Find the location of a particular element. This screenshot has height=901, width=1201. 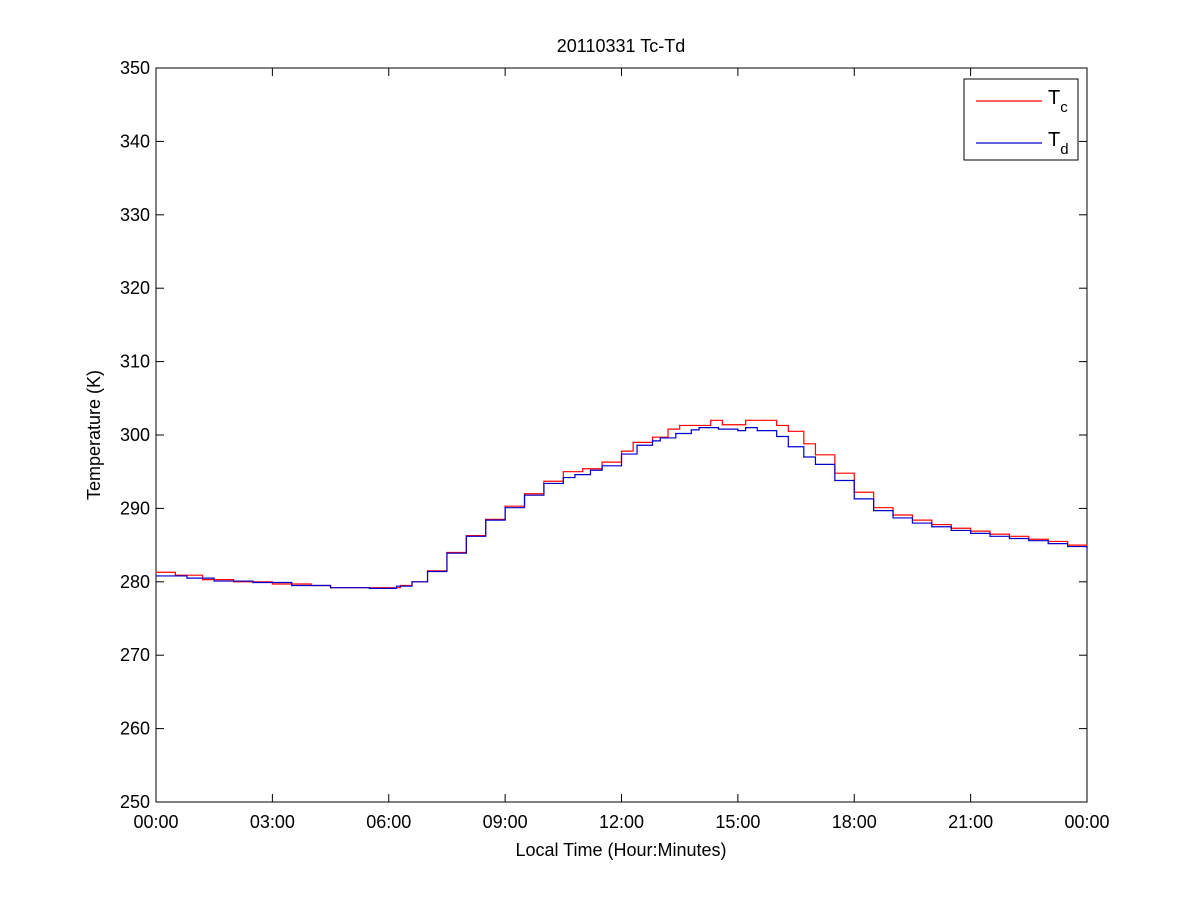

x-tick-label: 15:00 is located at coordinates (737, 822).